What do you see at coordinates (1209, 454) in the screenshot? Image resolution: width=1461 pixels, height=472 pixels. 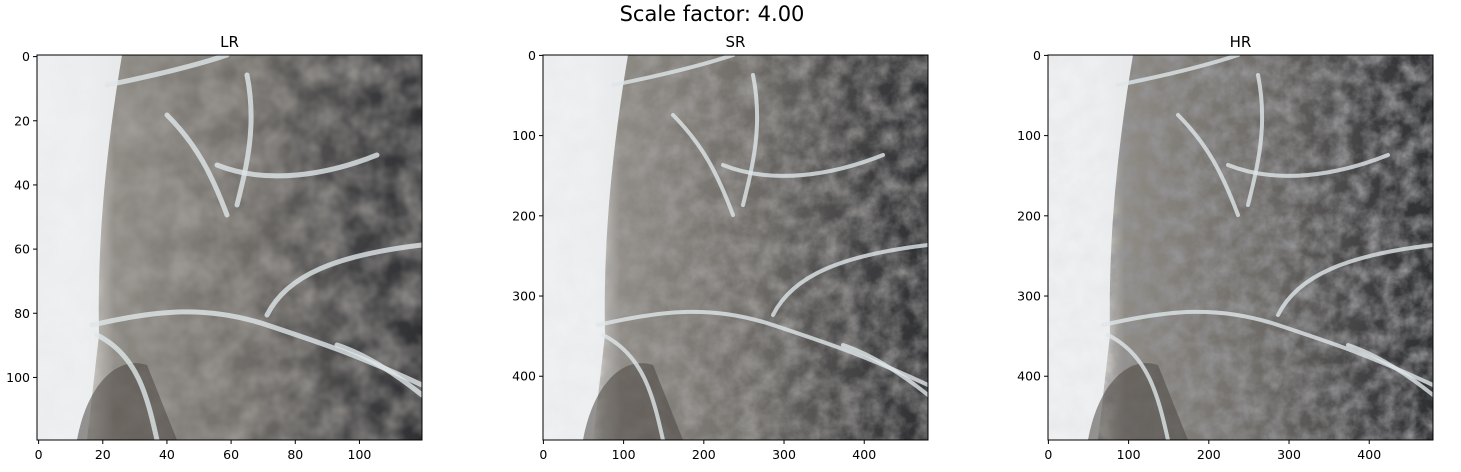 I see `x-tick-label-hr: 200` at bounding box center [1209, 454].